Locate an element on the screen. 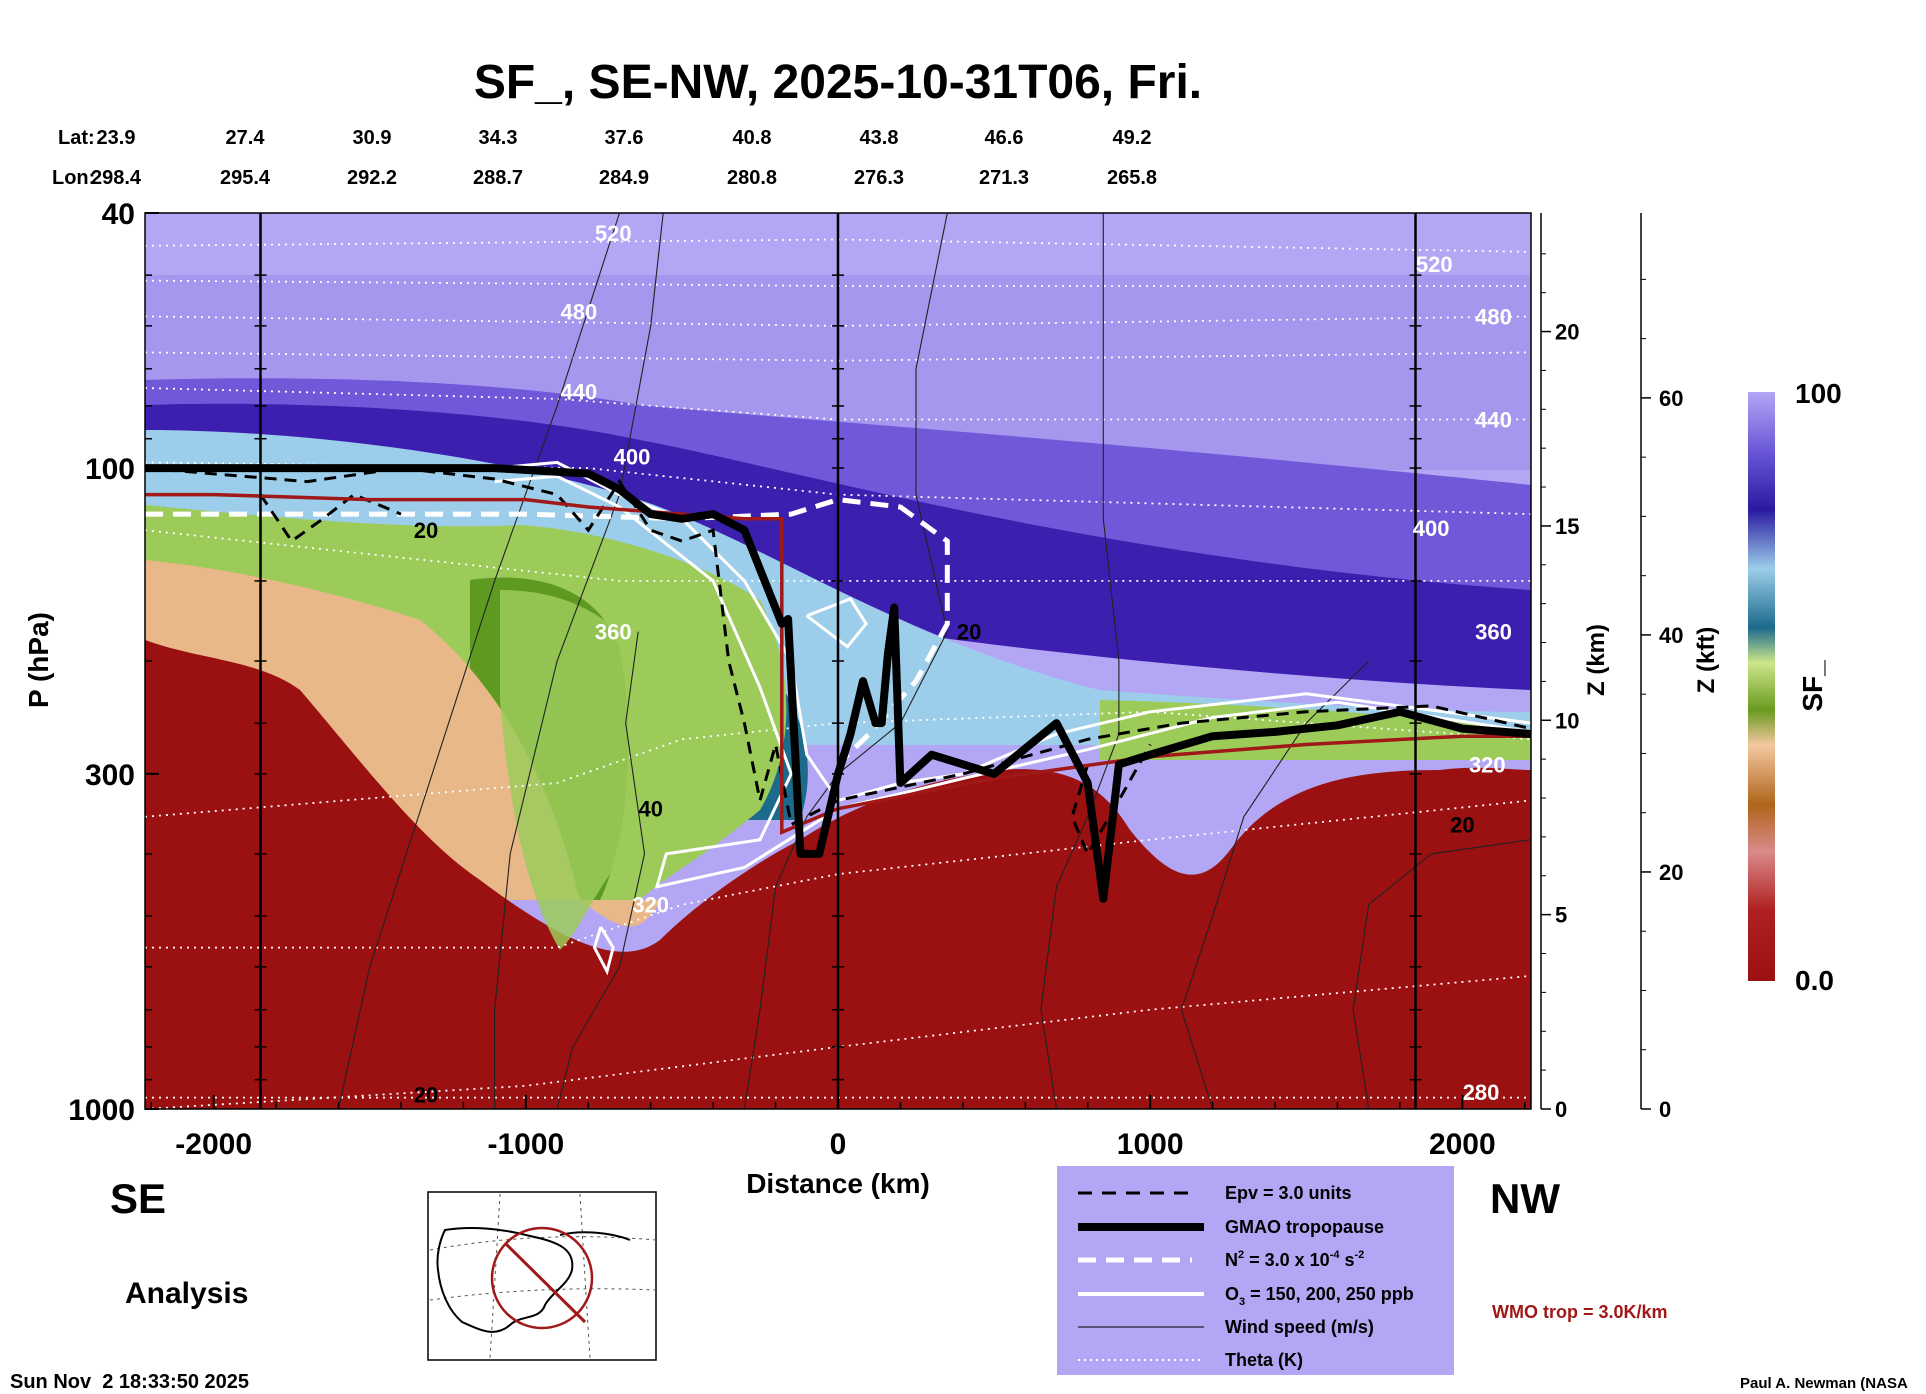  lon-value: 288.7 is located at coordinates (498, 178).